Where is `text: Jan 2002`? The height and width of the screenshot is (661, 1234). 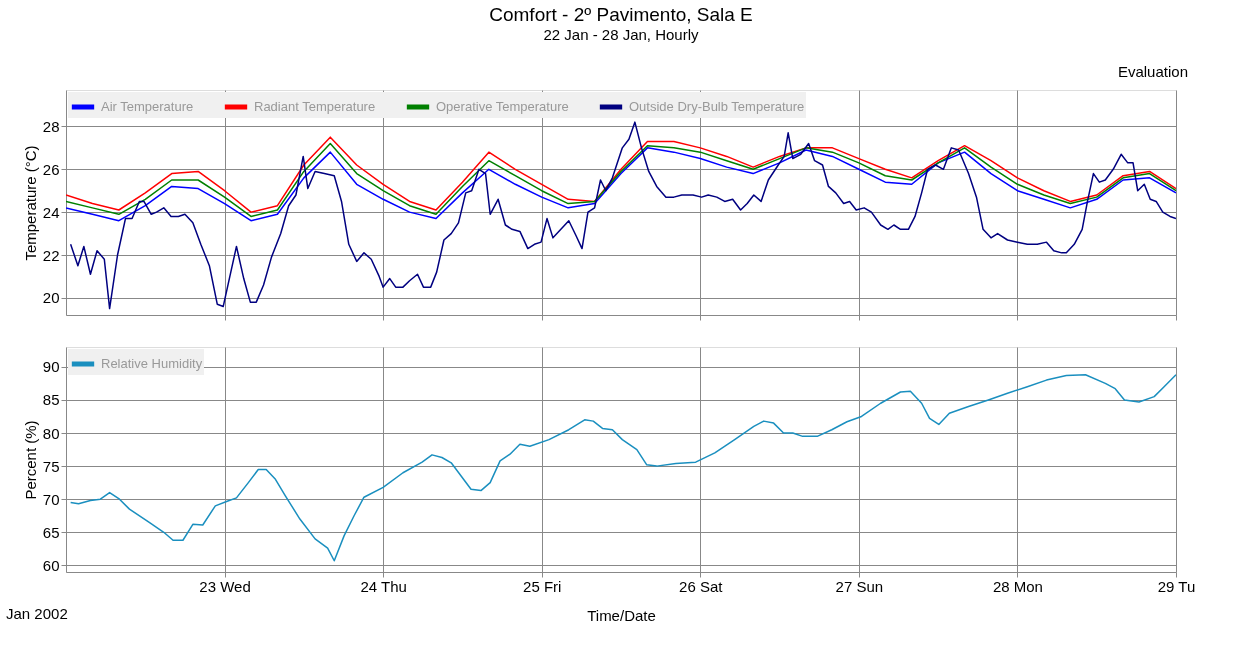 text: Jan 2002 is located at coordinates (37, 613).